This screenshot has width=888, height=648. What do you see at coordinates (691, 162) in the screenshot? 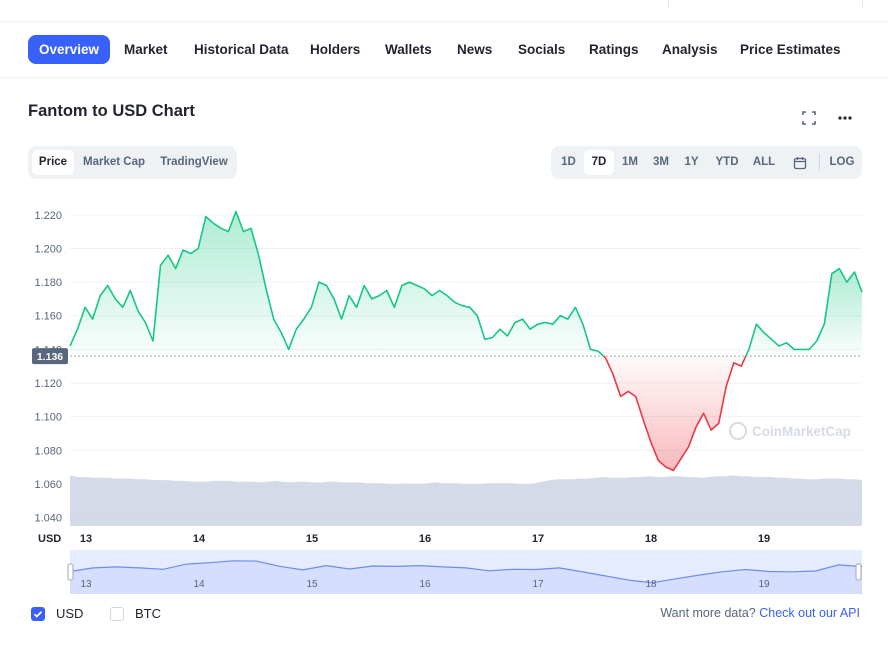
I see `range-1y: 1Y` at bounding box center [691, 162].